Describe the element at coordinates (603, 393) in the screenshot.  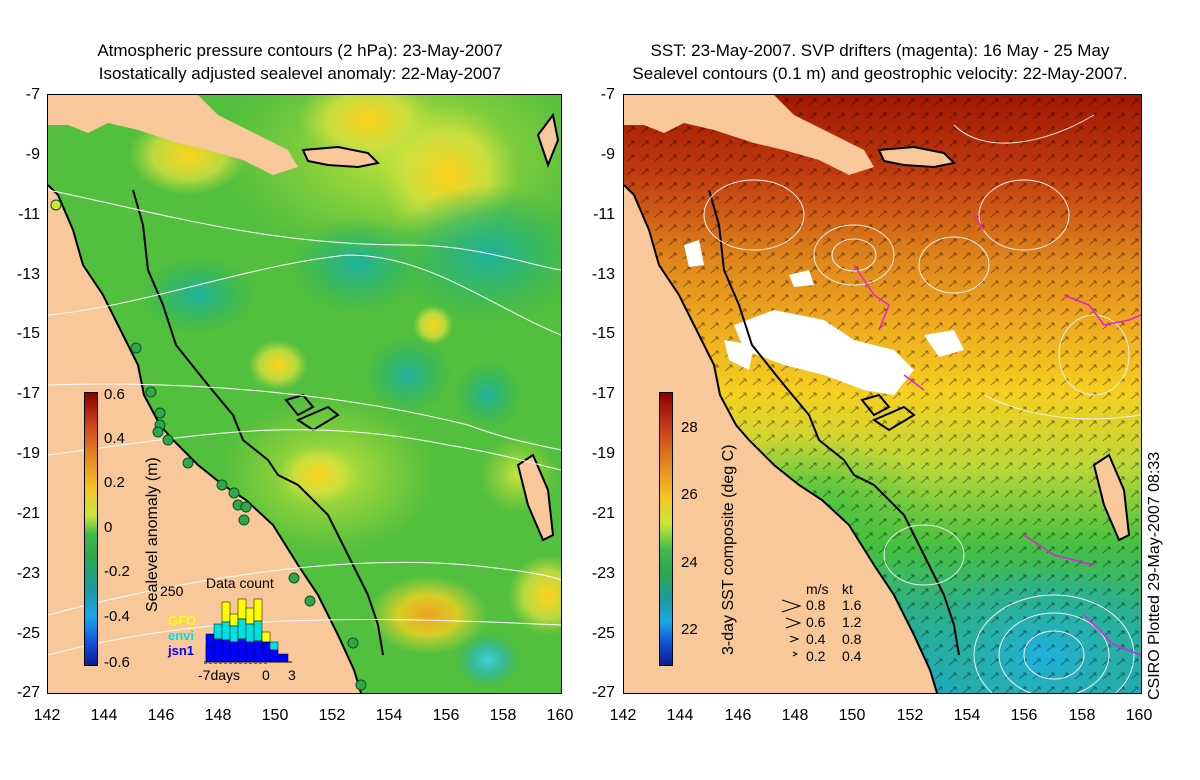
I see `right-ytick: -17` at that location.